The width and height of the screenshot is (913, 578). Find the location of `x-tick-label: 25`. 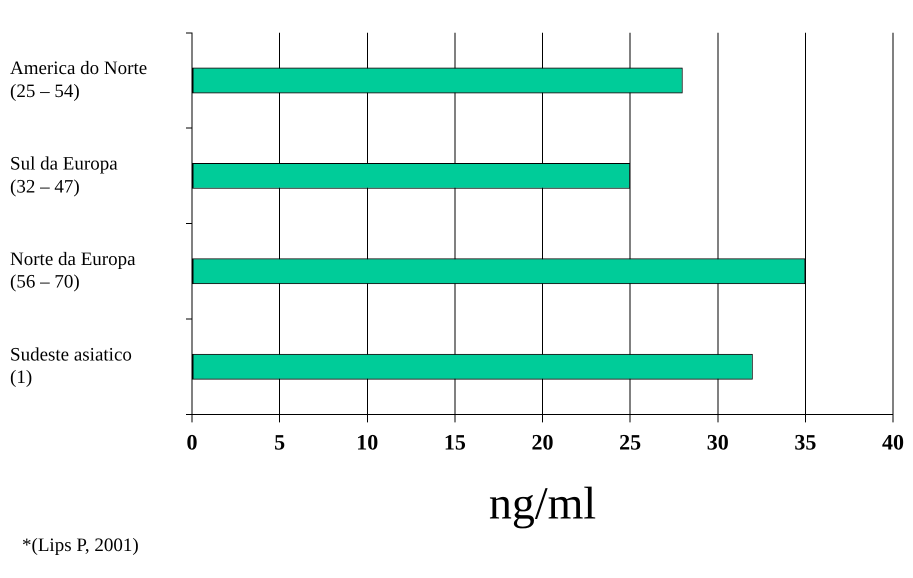

x-tick-label: 25 is located at coordinates (630, 441).